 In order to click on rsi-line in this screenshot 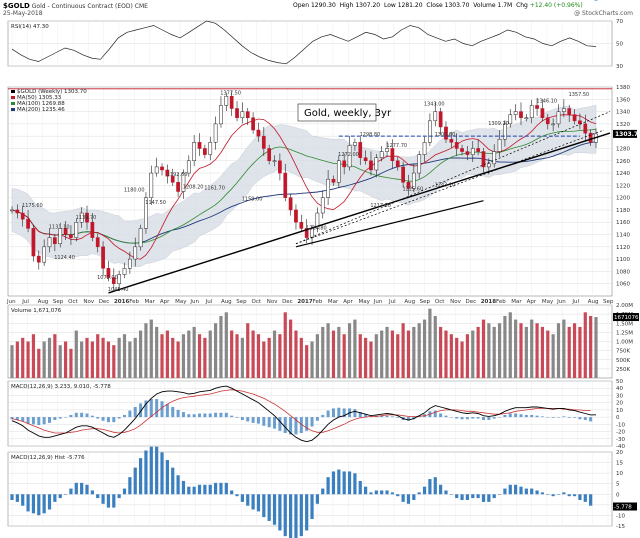, I will do `click(304, 42)`.